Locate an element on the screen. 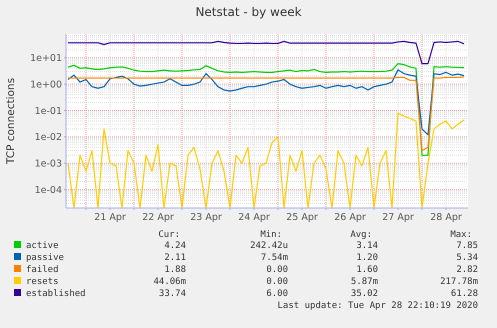  text: 35.02 is located at coordinates (364, 294).